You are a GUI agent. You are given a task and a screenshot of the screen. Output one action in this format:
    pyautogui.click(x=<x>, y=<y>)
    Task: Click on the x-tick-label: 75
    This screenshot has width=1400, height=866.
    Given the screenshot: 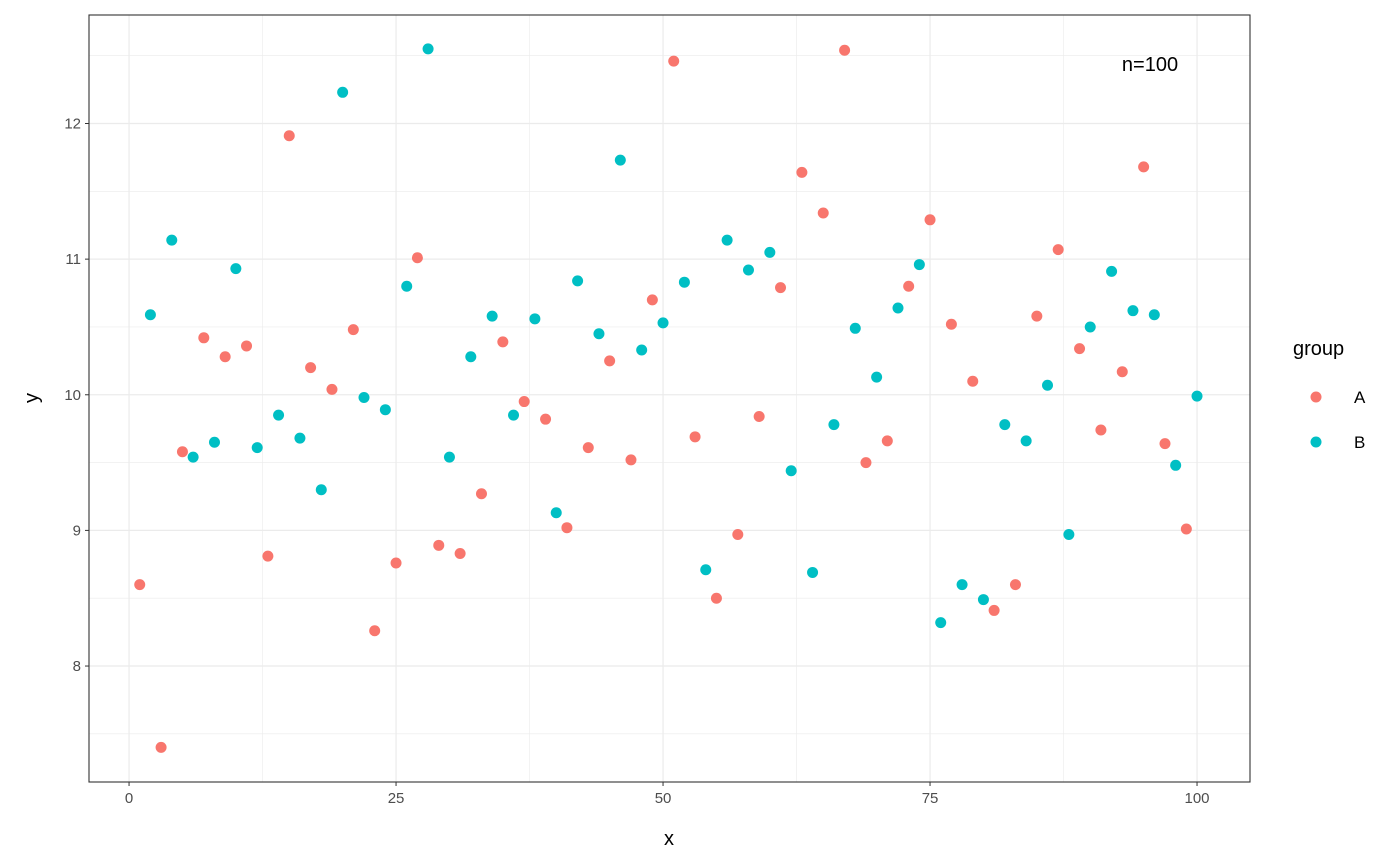 What is the action you would take?
    pyautogui.click(x=930, y=798)
    